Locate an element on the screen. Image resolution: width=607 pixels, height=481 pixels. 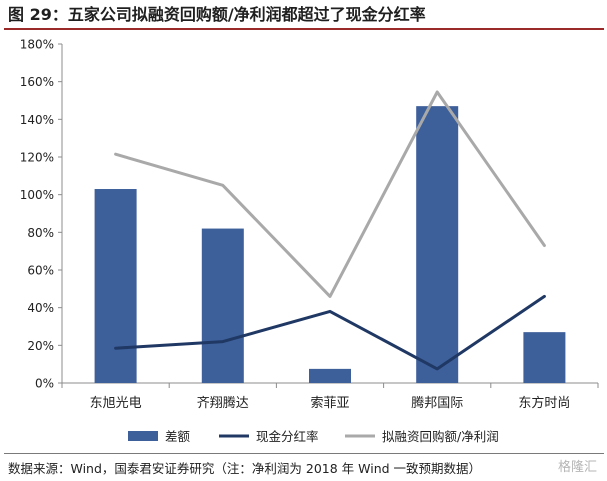
x-tick-label: 东旭光电 is located at coordinates (116, 403).